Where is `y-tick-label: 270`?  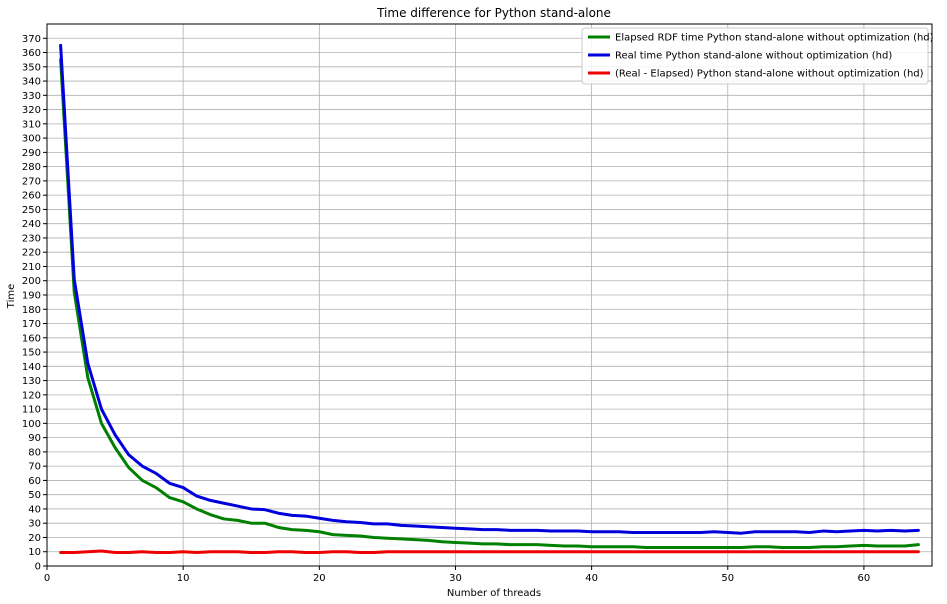 y-tick-label: 270 is located at coordinates (31, 181).